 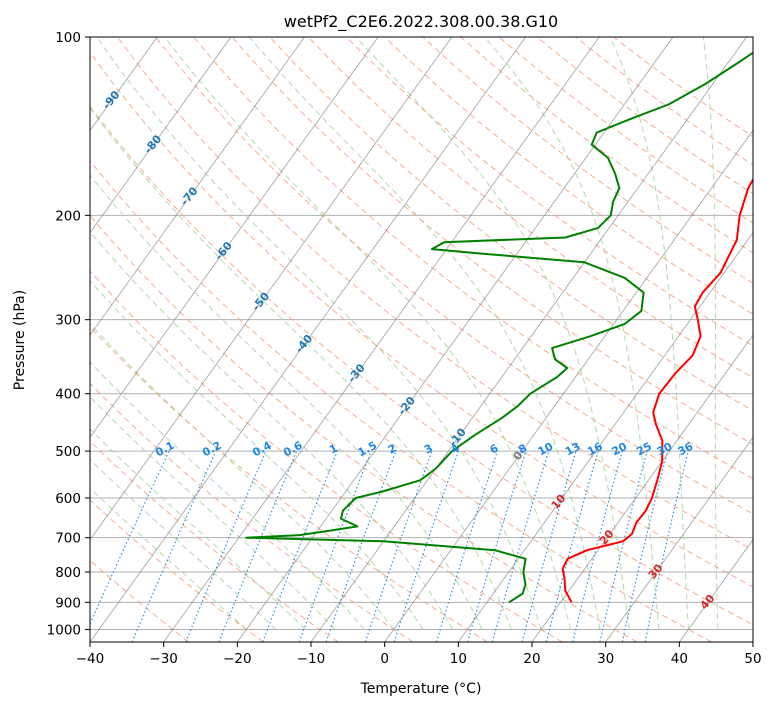 What do you see at coordinates (68, 603) in the screenshot?
I see `y-tick-label: 900` at bounding box center [68, 603].